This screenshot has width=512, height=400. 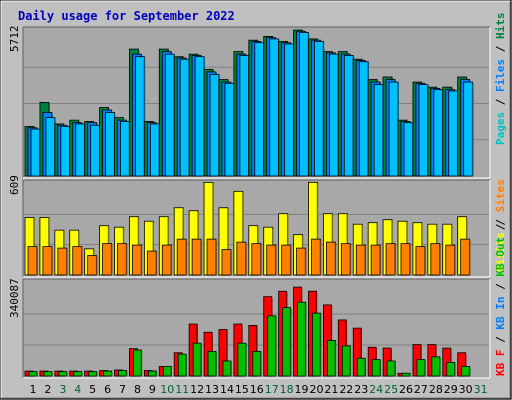 What do you see at coordinates (167, 389) in the screenshot?
I see `x-tick-label: 10` at bounding box center [167, 389].